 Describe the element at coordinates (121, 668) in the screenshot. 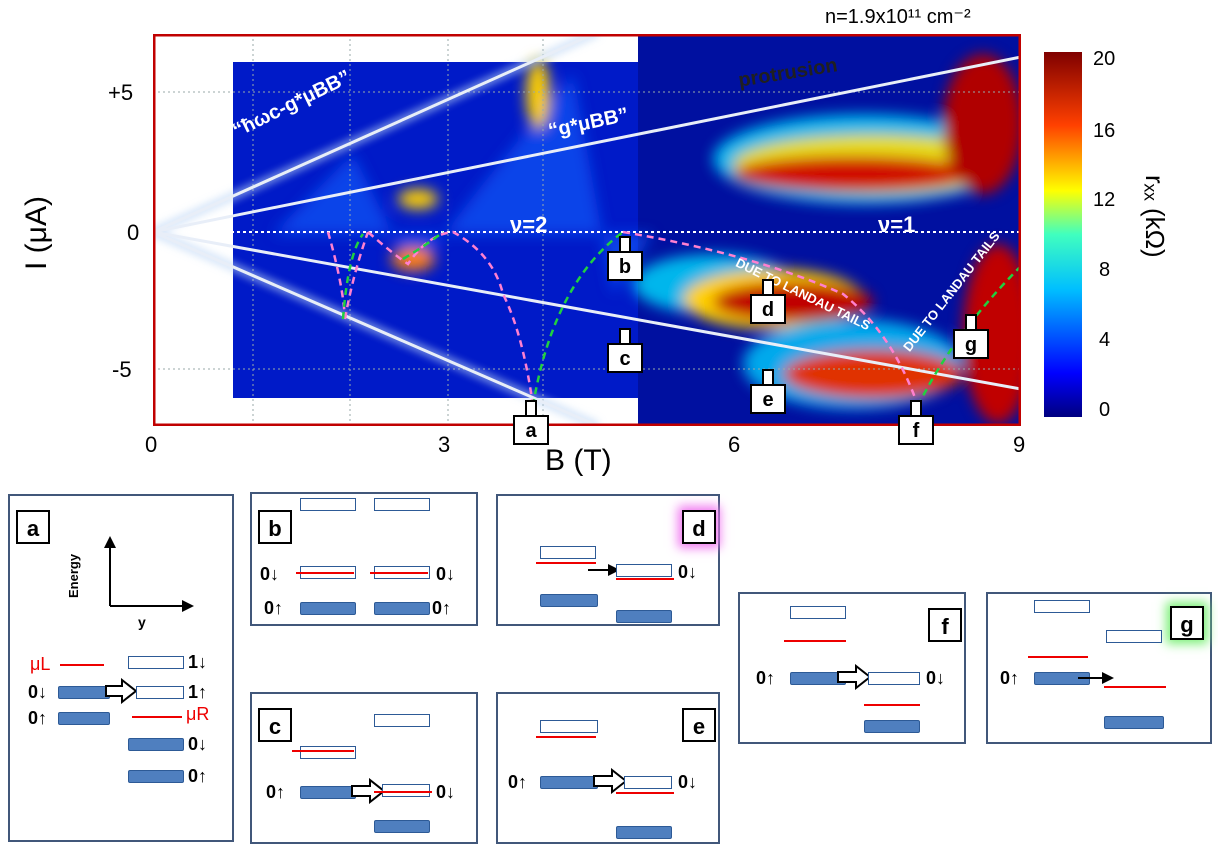

I see `panel-a: a Energy y μL 1↓ 0↓ 1↑ 0↑ μR 0↓ 0↑` at that location.